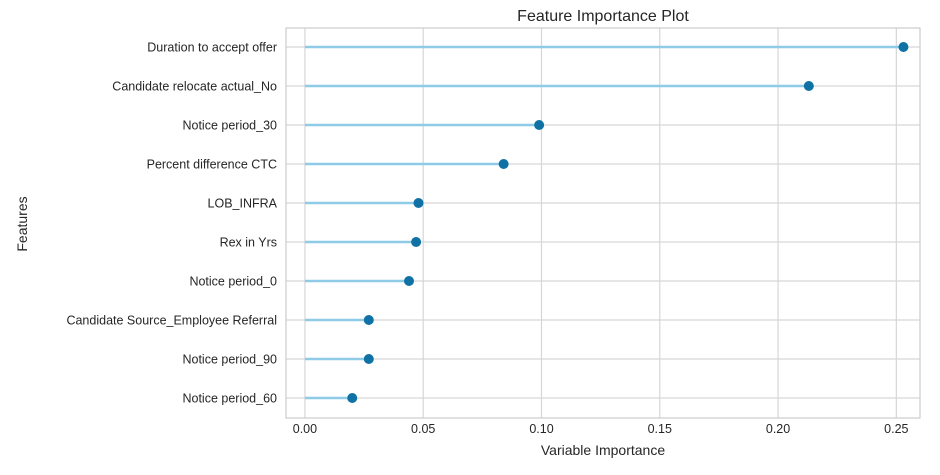 This screenshot has width=940, height=475. What do you see at coordinates (22, 223) in the screenshot?
I see `y-axis-label: Features` at bounding box center [22, 223].